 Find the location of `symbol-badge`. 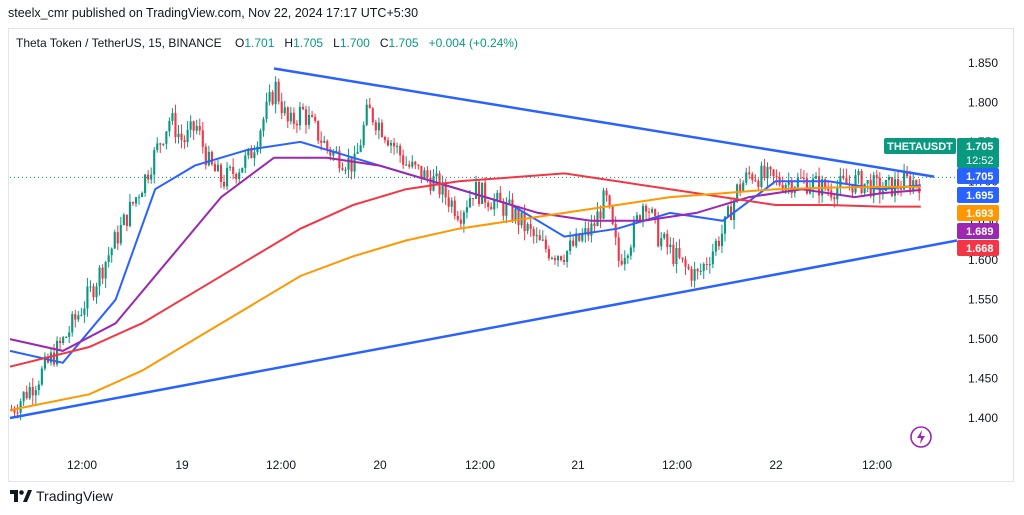

symbol-badge is located at coordinates (920, 146).